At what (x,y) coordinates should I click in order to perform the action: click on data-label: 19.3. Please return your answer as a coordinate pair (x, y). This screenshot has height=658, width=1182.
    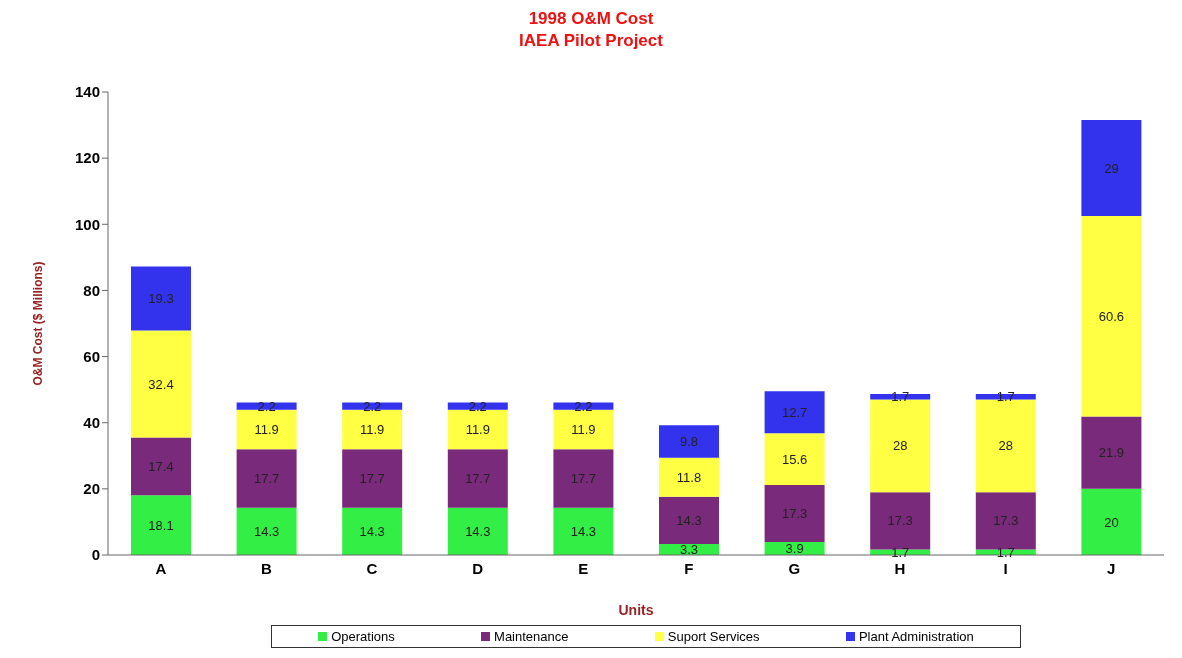
    Looking at the image, I should click on (161, 299).